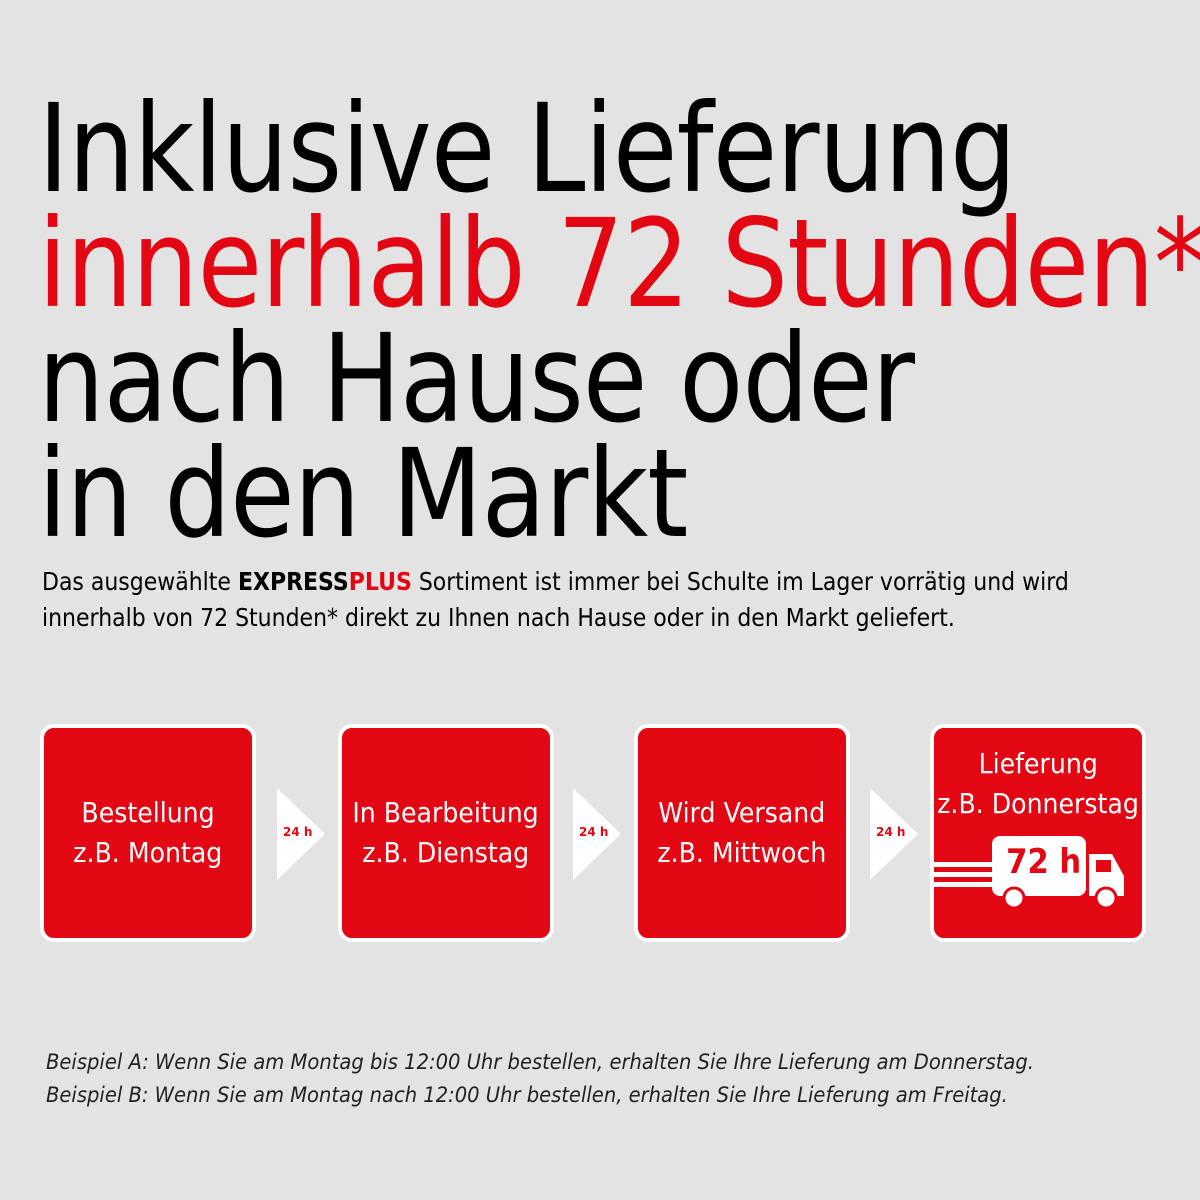 Image resolution: width=1200 pixels, height=1200 pixels. Describe the element at coordinates (140, 581) in the screenshot. I see `subtitle-text: Das ausgewählte` at that location.